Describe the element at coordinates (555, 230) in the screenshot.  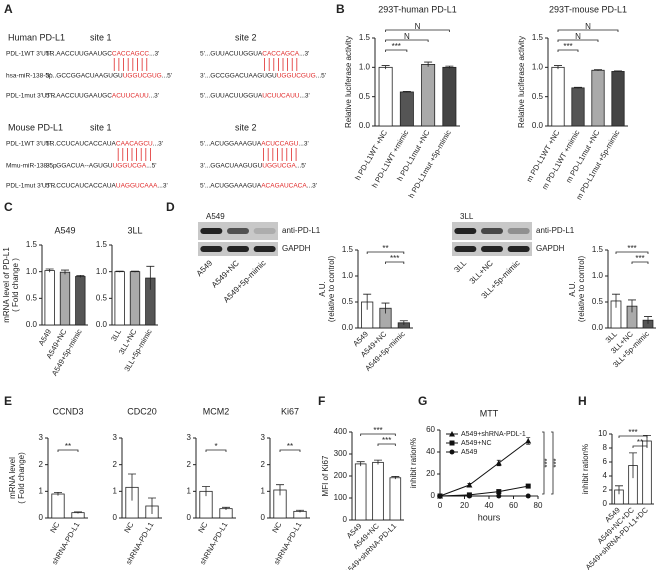
I see `antibody-label: anti-PD-L1` at that location.